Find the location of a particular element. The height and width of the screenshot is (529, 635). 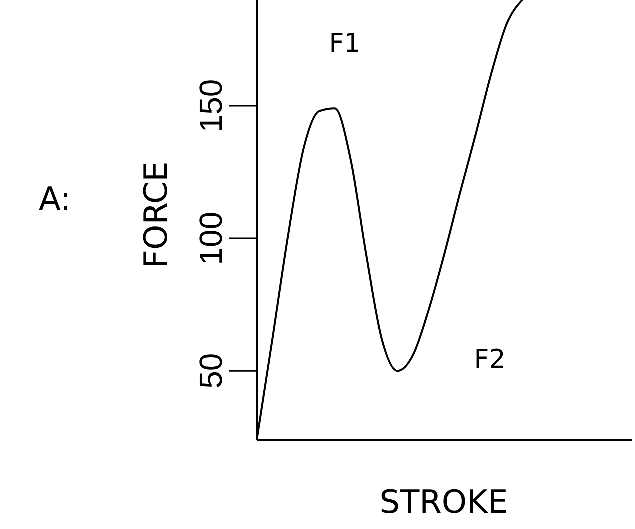

annotation: F2 is located at coordinates (490, 360).